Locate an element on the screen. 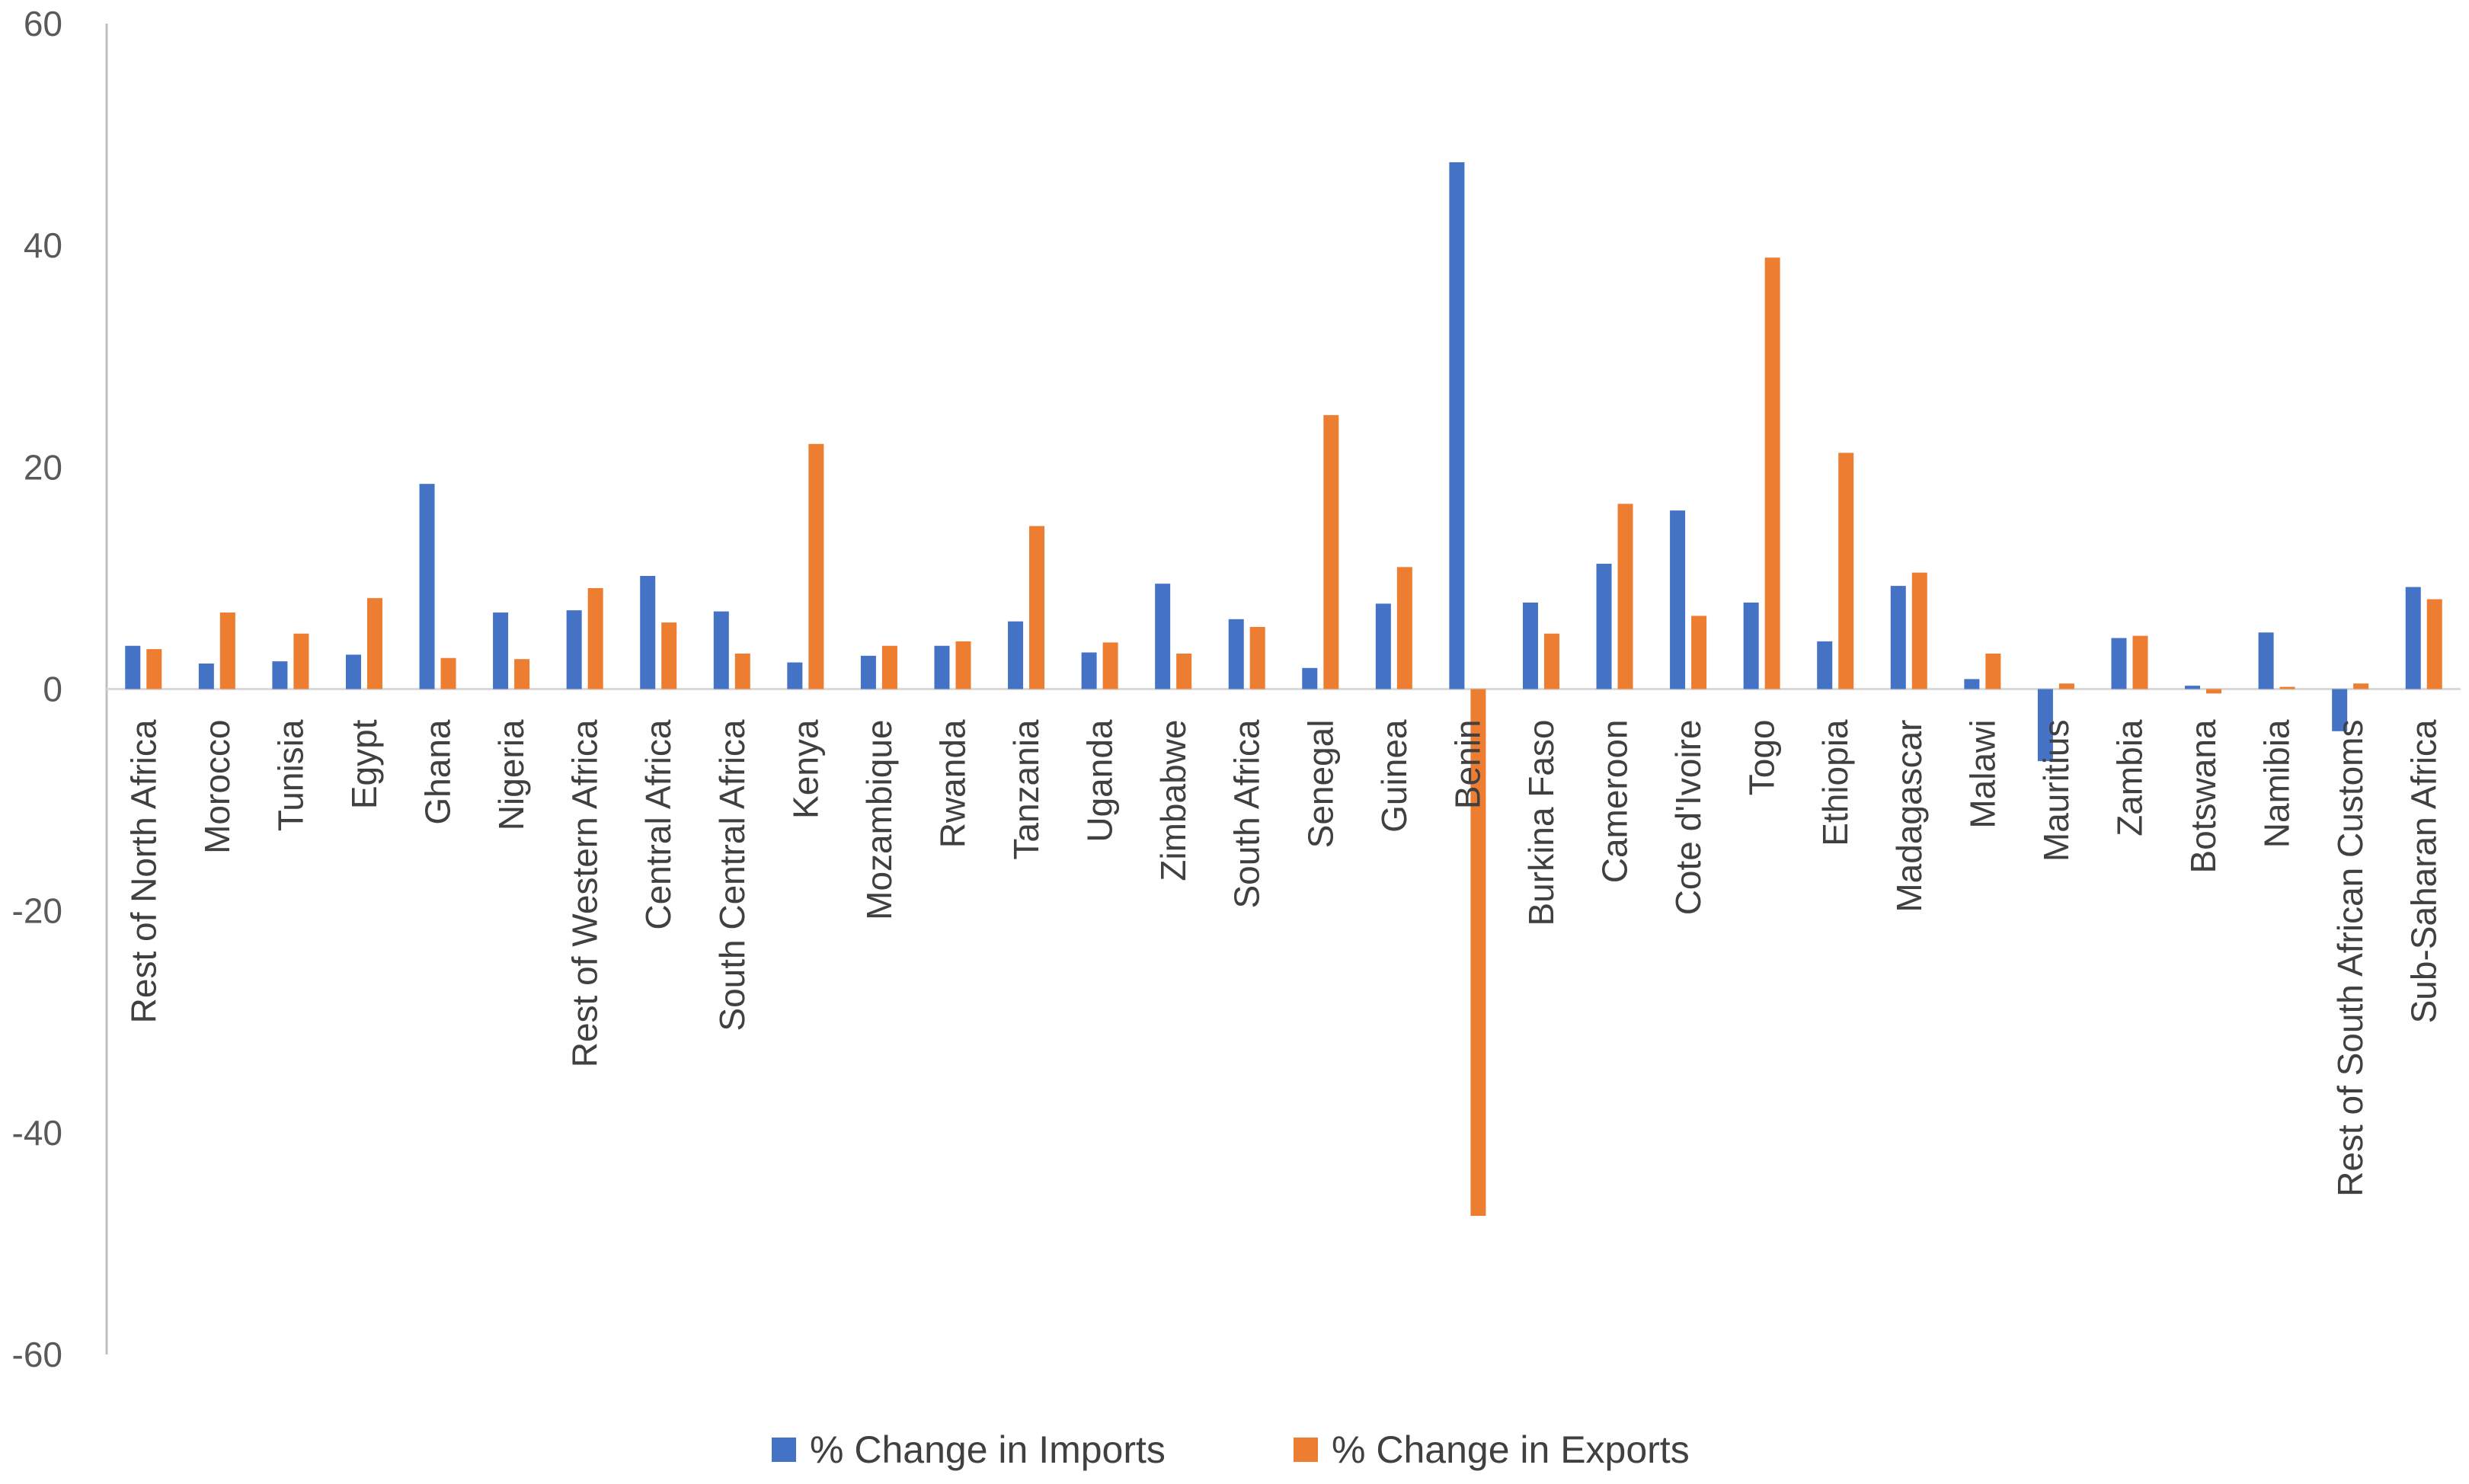 The width and height of the screenshot is (2469, 1484). x-category-label: Benin is located at coordinates (1467, 765).